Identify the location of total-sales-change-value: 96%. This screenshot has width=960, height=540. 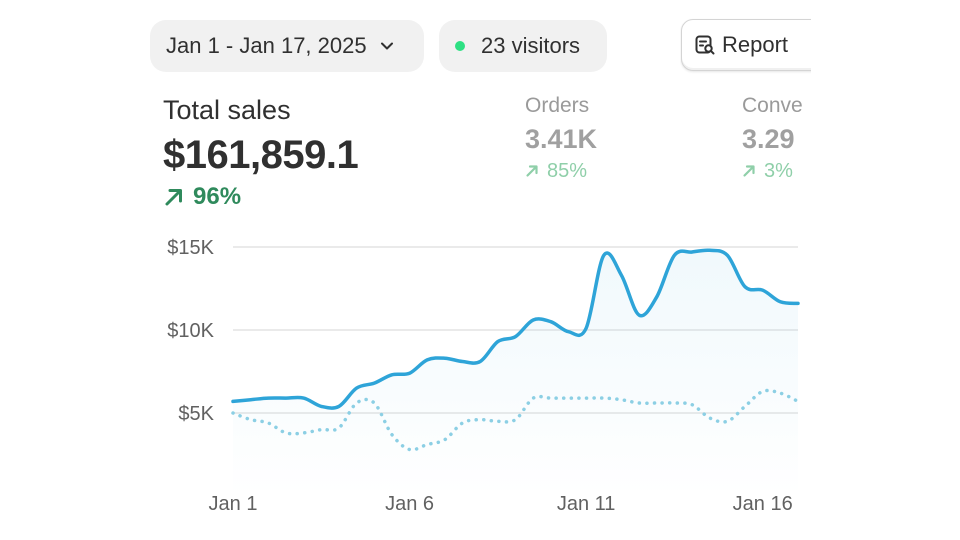
(217, 196).